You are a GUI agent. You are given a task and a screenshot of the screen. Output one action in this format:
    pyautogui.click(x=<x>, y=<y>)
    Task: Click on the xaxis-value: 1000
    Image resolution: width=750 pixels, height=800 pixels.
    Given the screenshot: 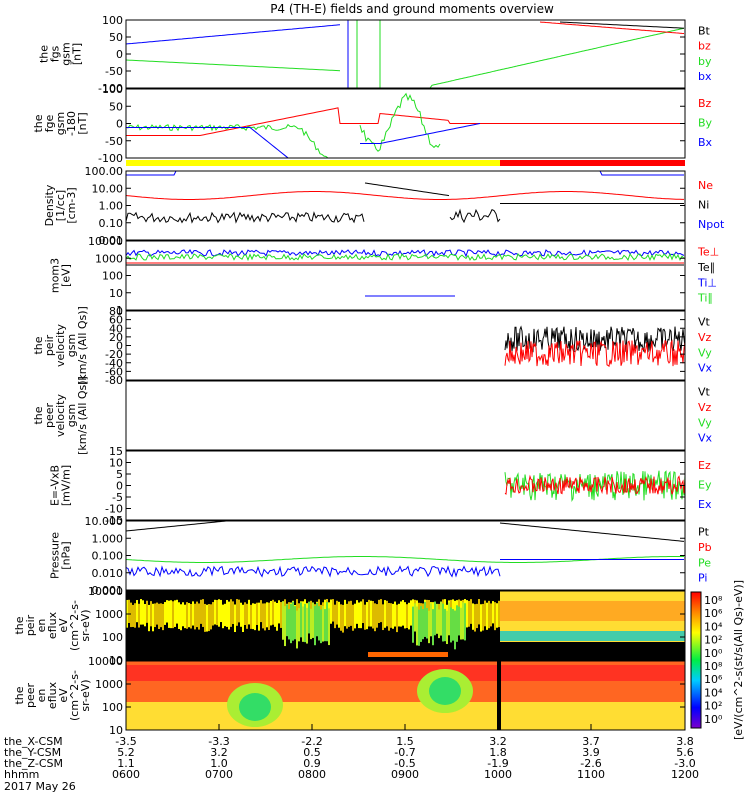 What is the action you would take?
    pyautogui.click(x=498, y=774)
    